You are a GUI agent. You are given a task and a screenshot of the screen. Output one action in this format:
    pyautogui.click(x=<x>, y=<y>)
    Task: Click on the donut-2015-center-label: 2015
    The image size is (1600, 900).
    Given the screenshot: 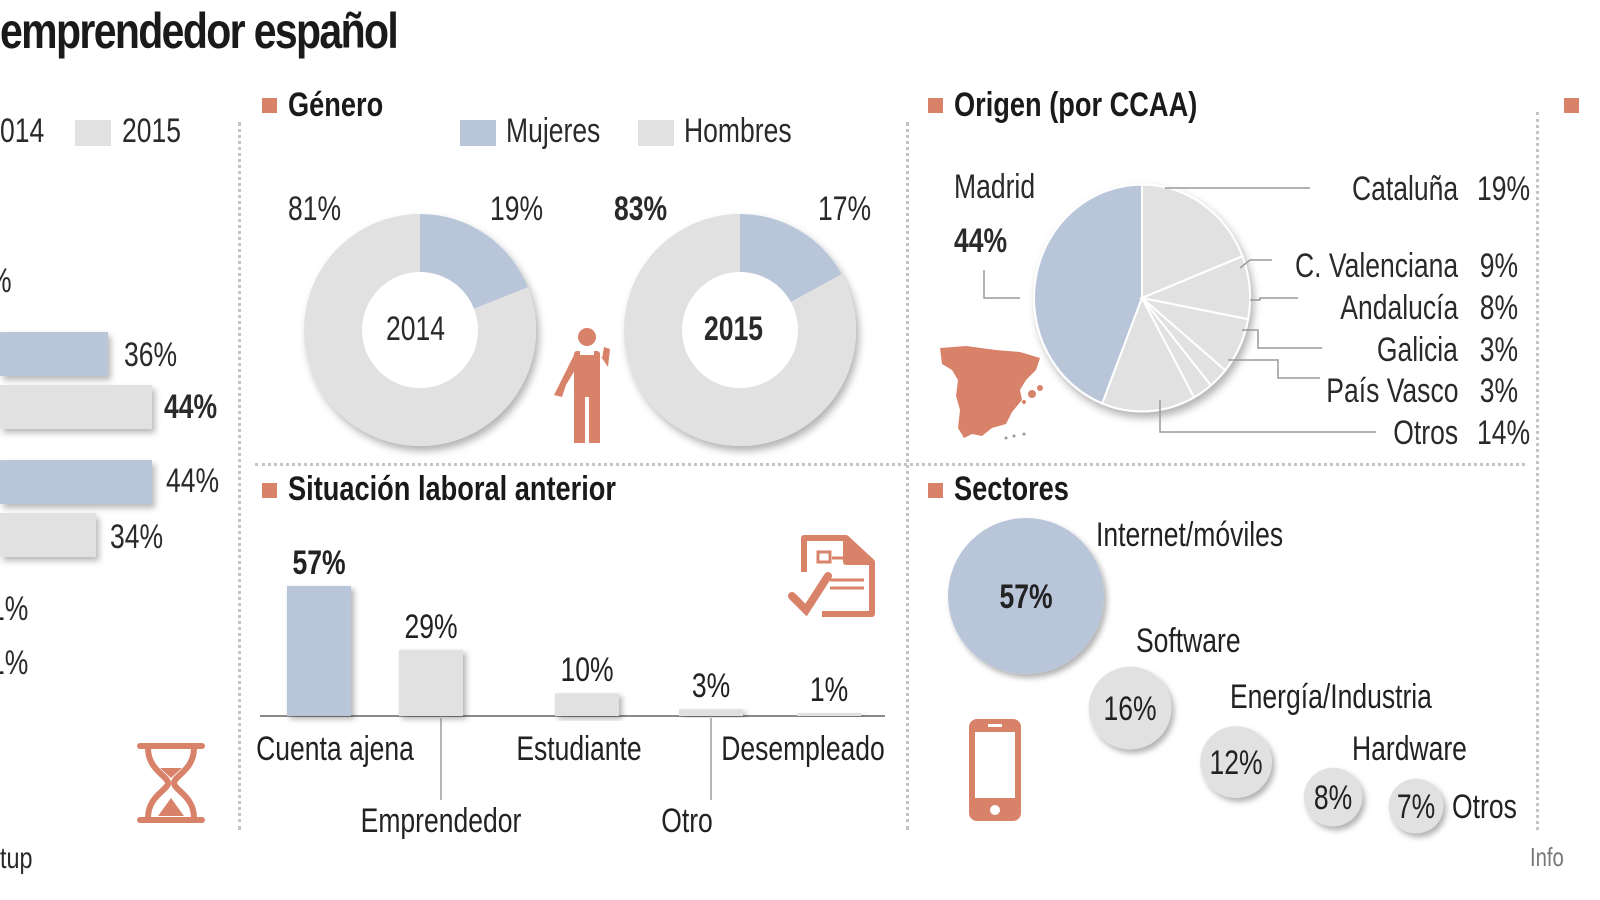 What is the action you would take?
    pyautogui.click(x=733, y=329)
    